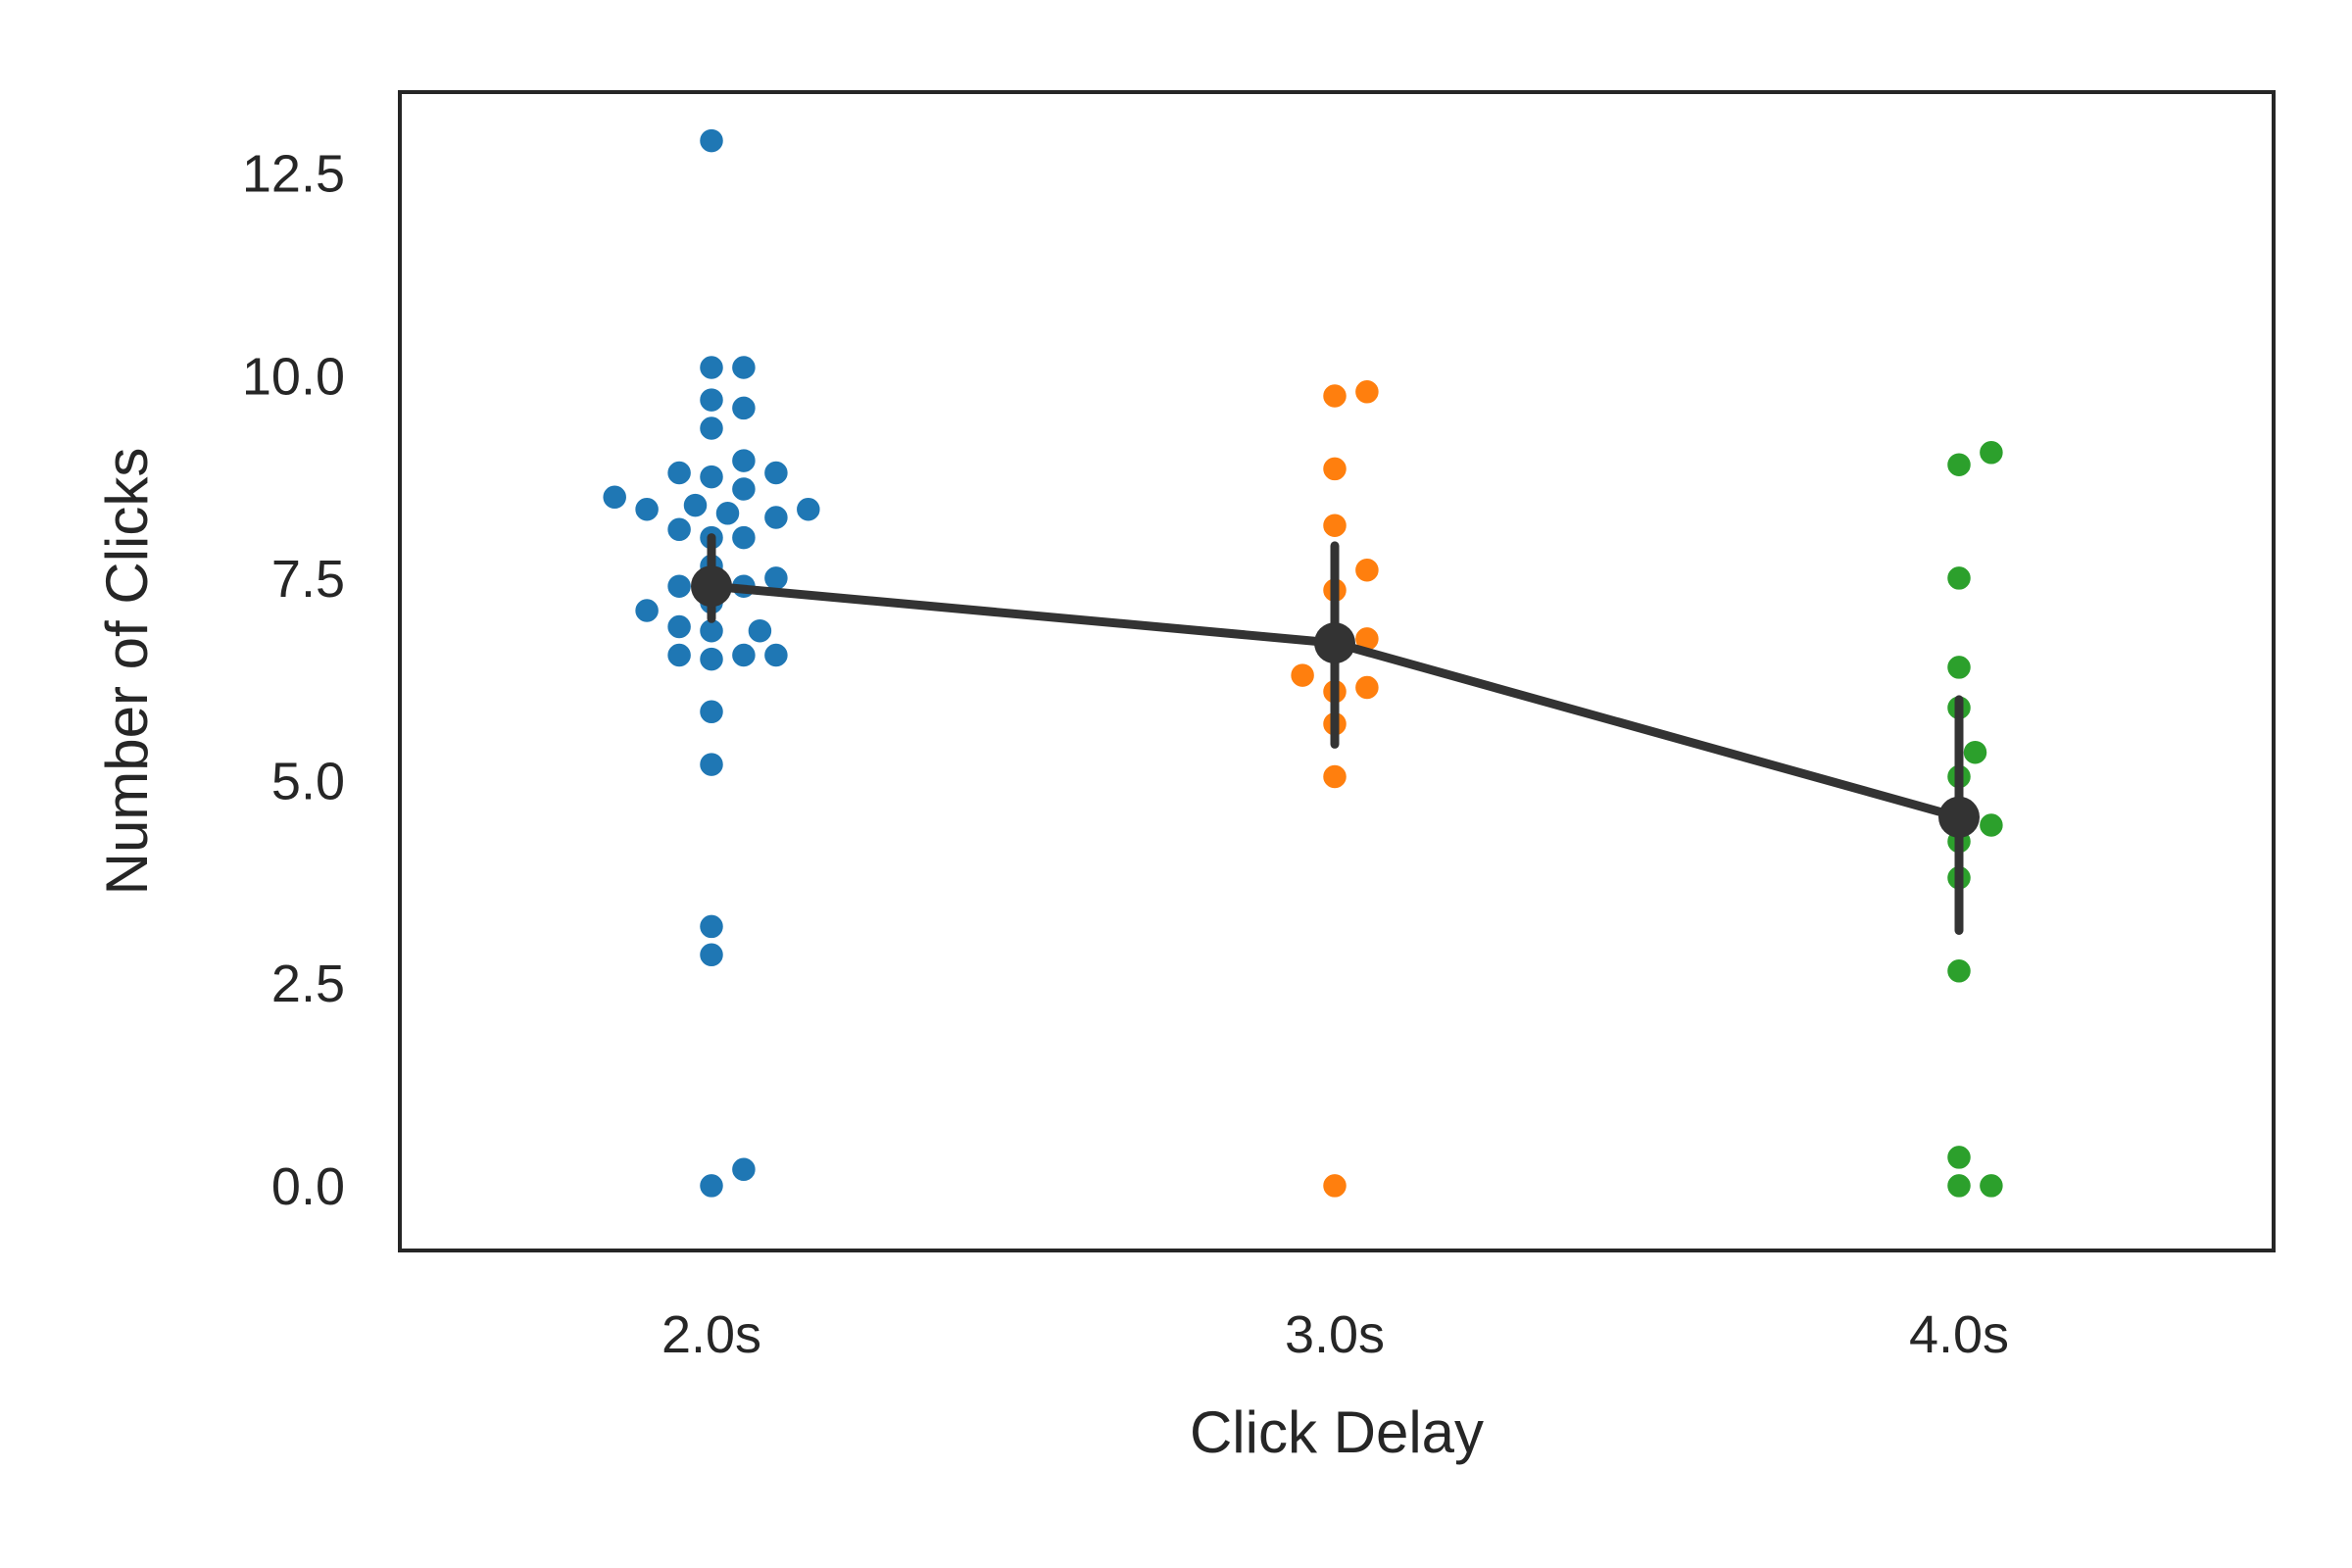  What do you see at coordinates (308, 1186) in the screenshot?
I see `y-tick-label: 0.0` at bounding box center [308, 1186].